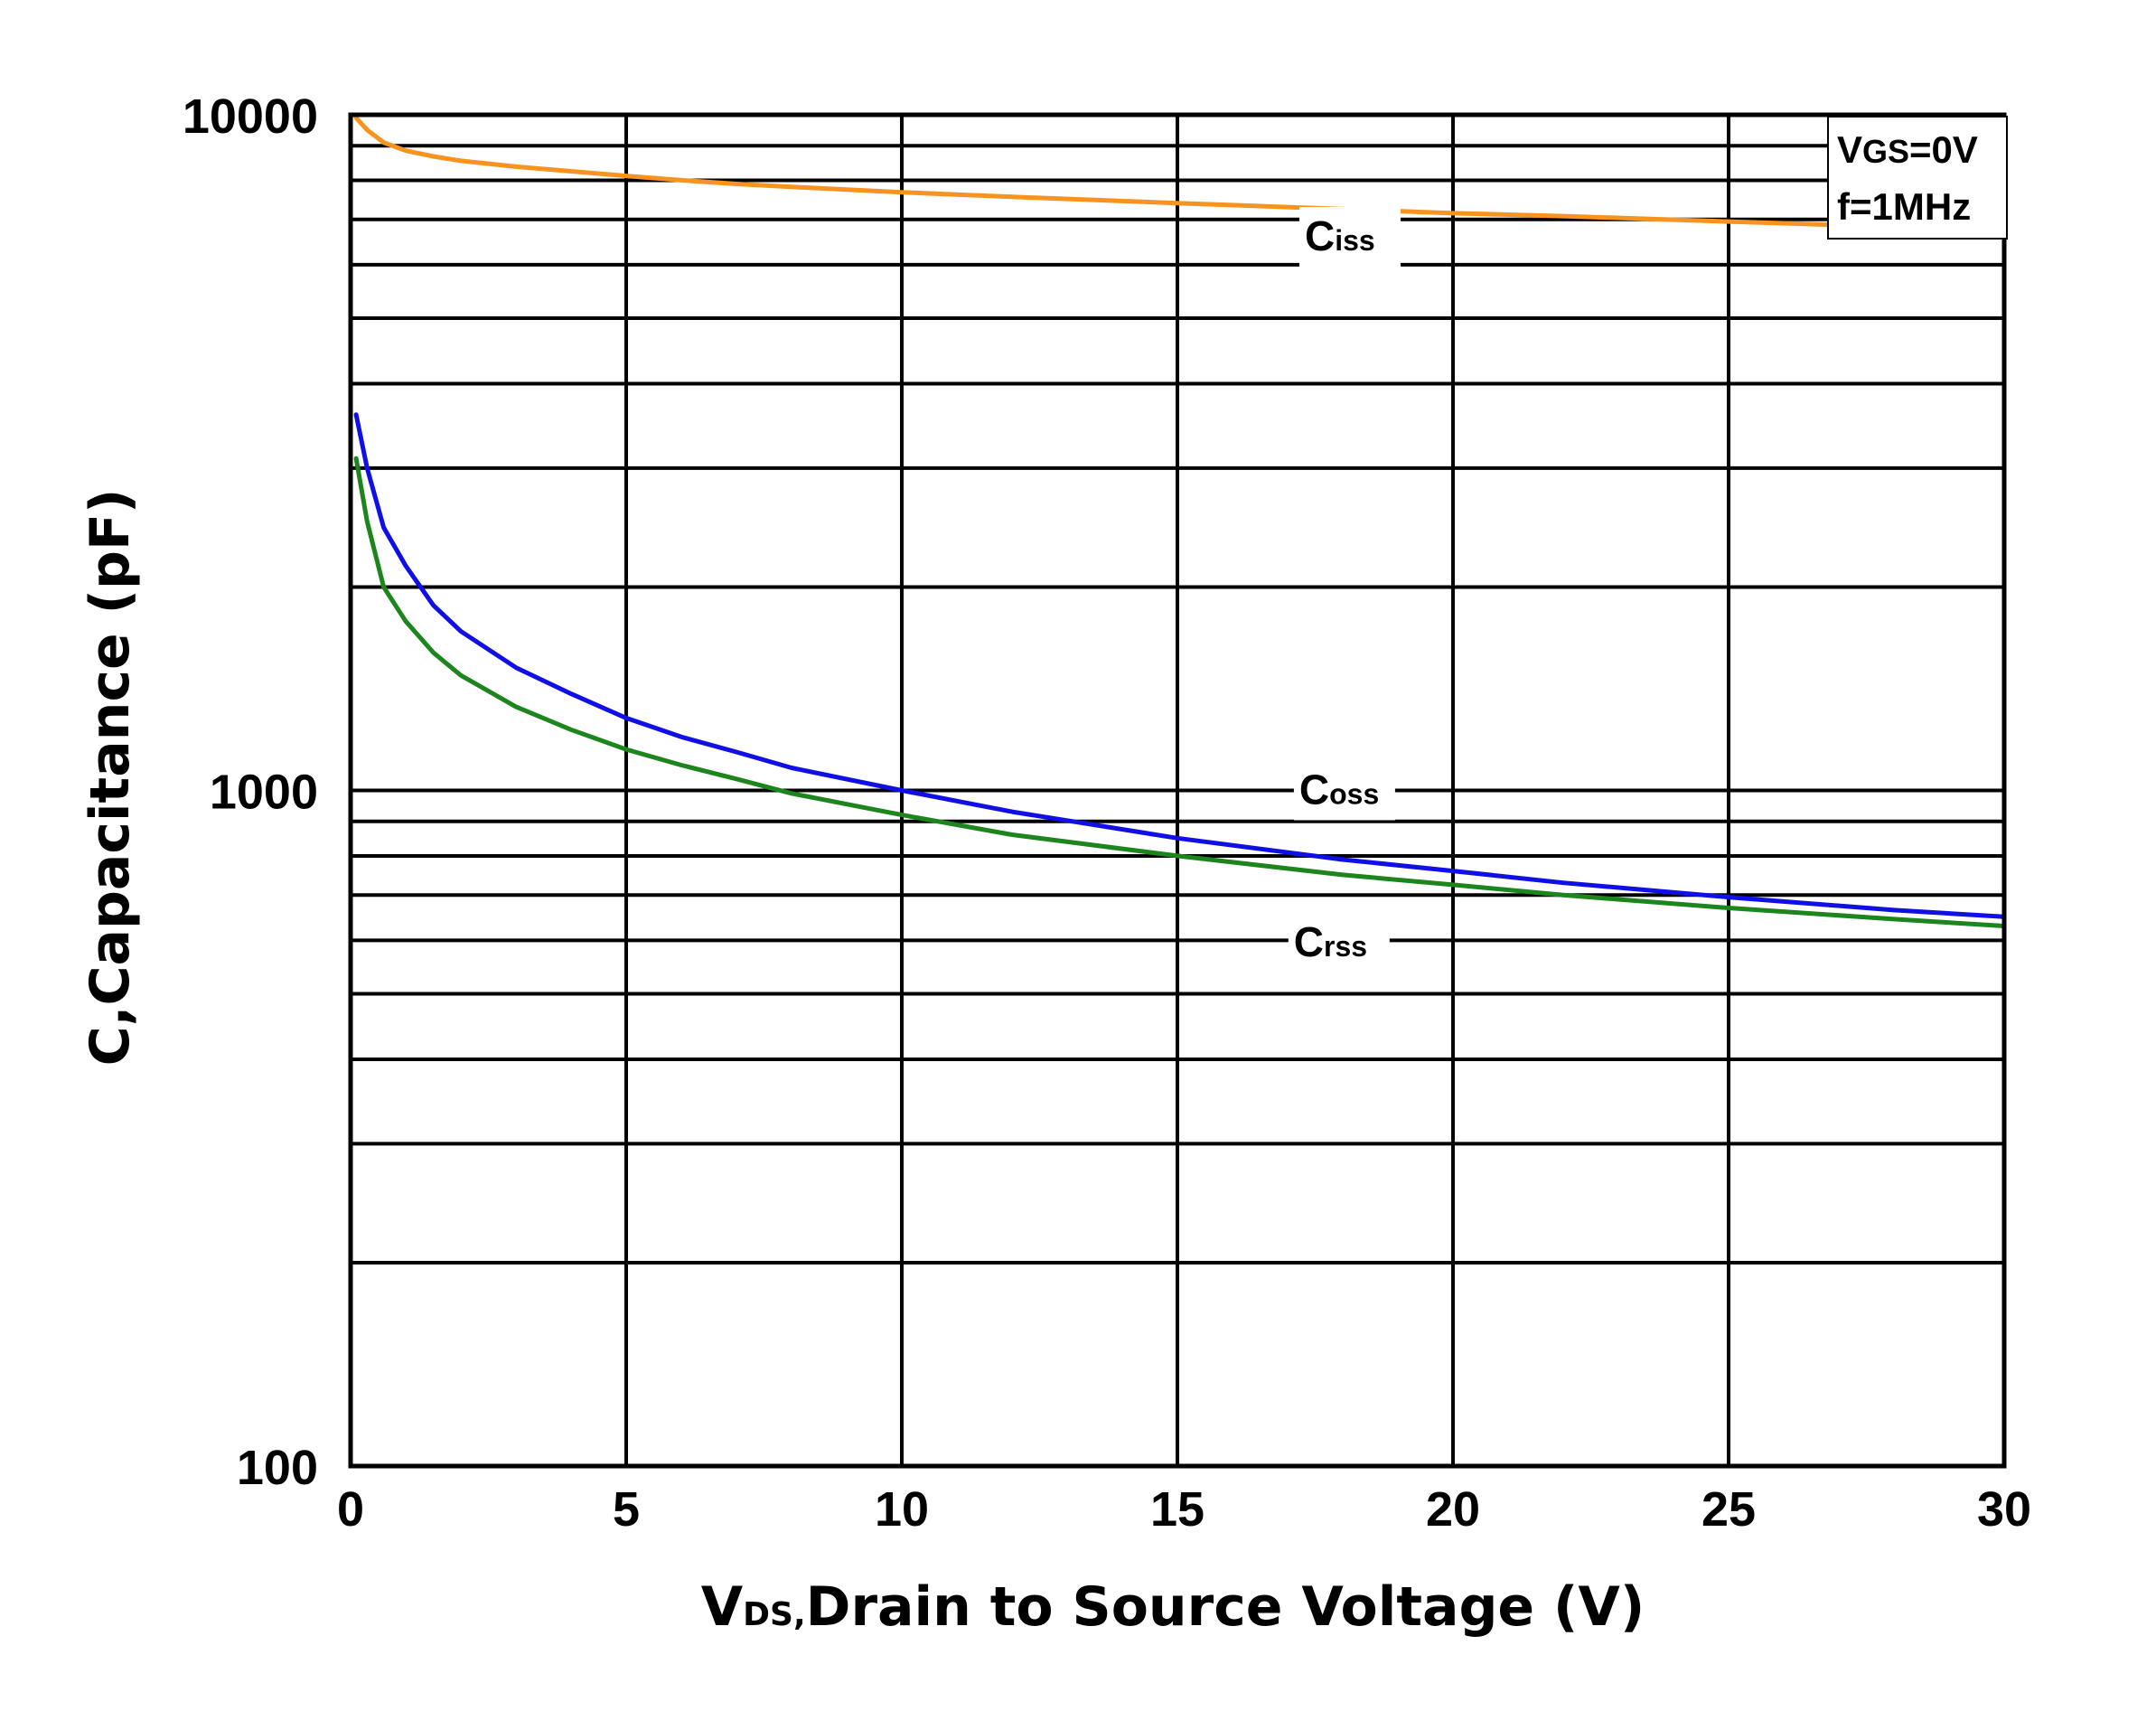 The width and height of the screenshot is (2156, 1711). I want to click on x-tick-label: 5, so click(626, 1509).